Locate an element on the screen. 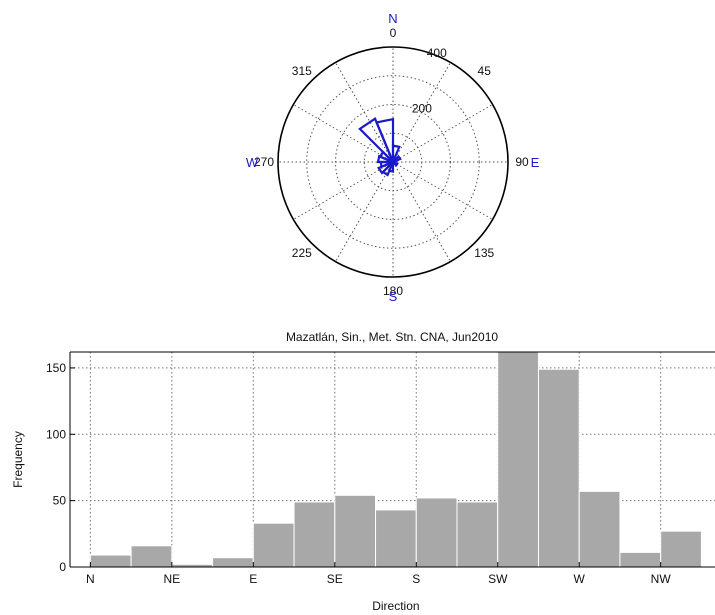 This screenshot has width=715, height=615. compass-label-east: E is located at coordinates (535, 162).